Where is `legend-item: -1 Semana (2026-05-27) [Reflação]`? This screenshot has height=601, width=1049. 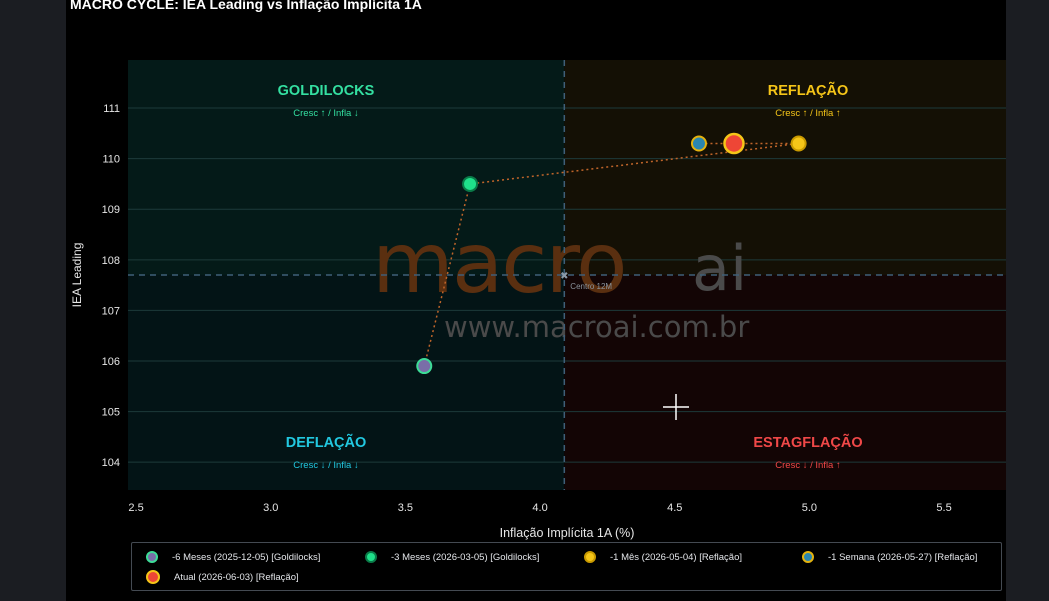
legend-item: -1 Semana (2026-05-27) [Reflação] is located at coordinates (889, 557).